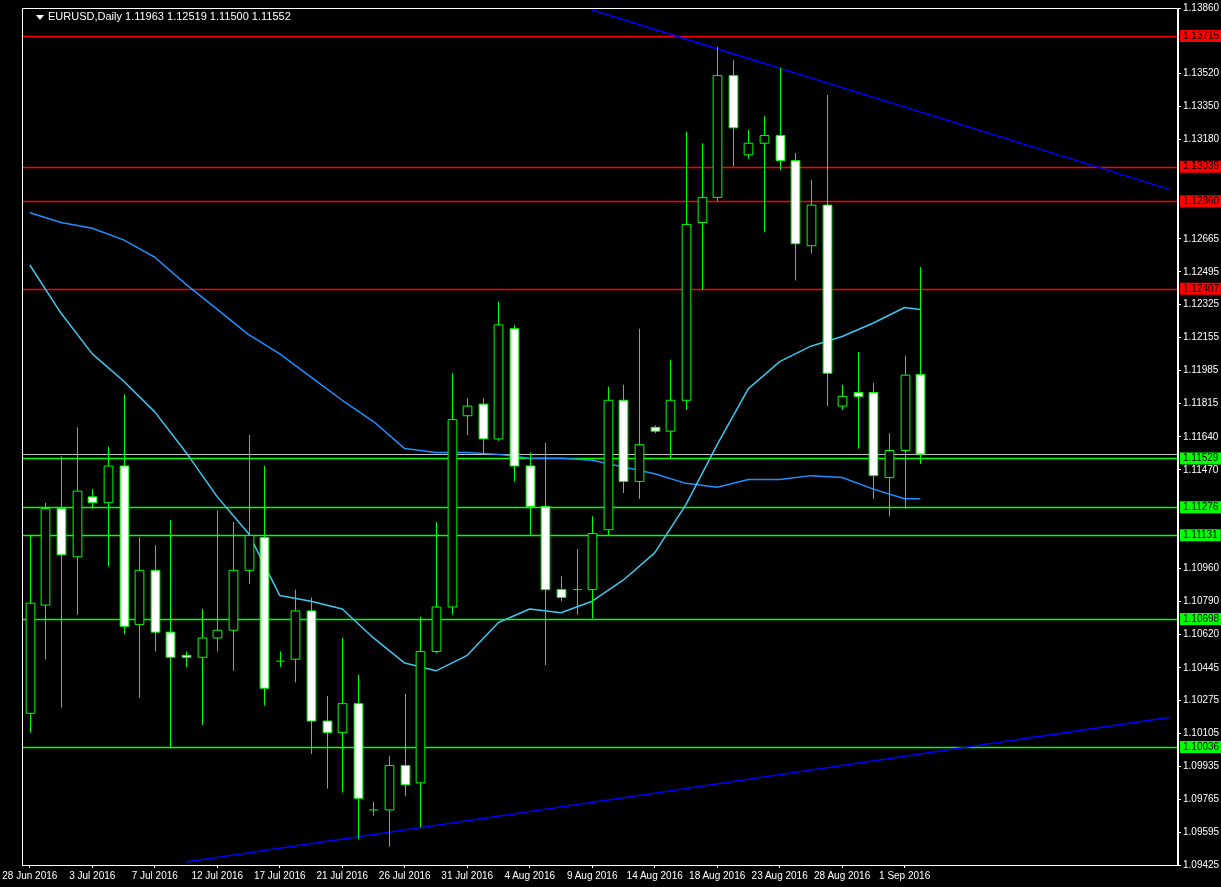  Describe the element at coordinates (1201, 831) in the screenshot. I see `y-tick-label: 1.09595` at that location.